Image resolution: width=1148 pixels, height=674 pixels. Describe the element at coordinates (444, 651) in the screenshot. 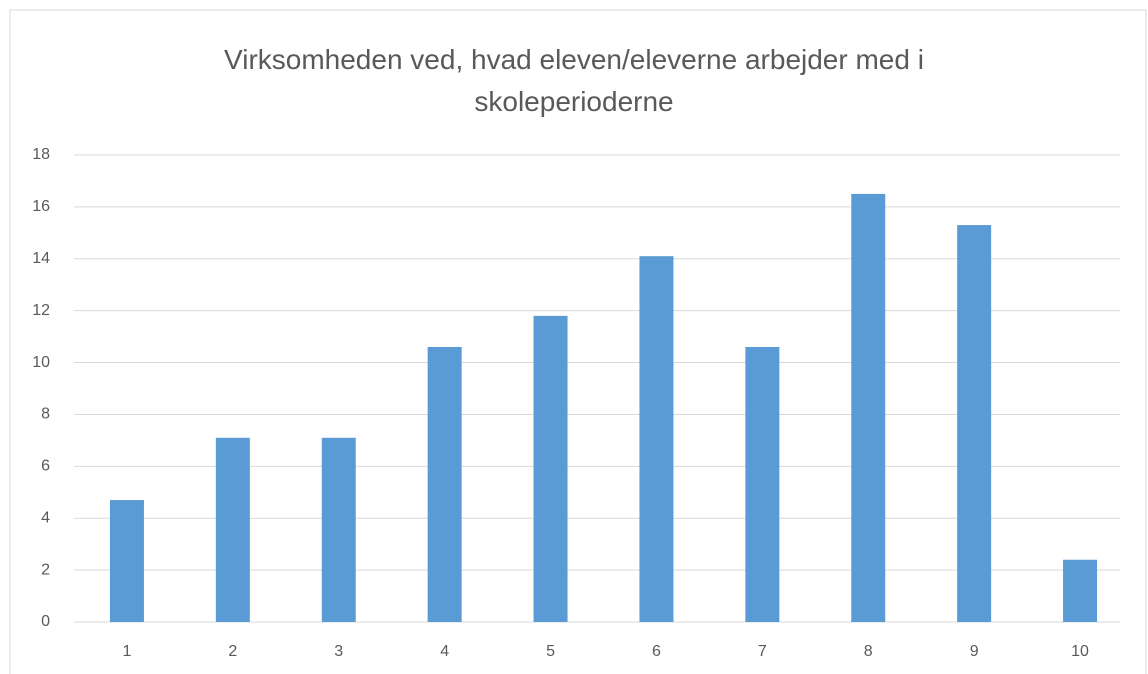

I see `x-tick-label: 4` at that location.